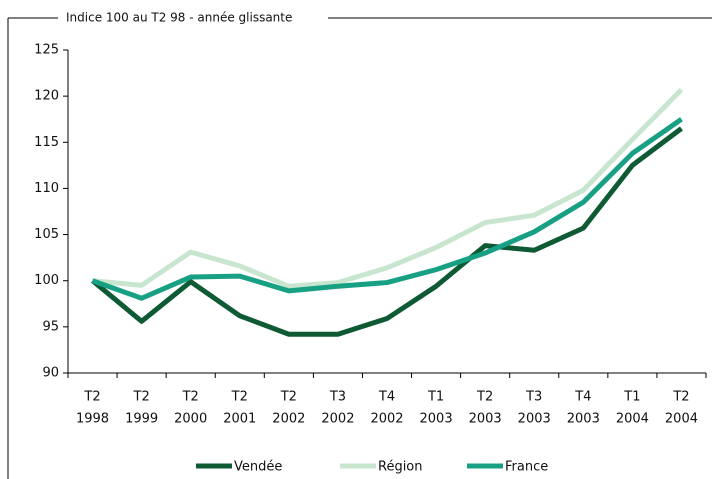  Describe the element at coordinates (46, 234) in the screenshot. I see `y-tick-label: 105` at that location.